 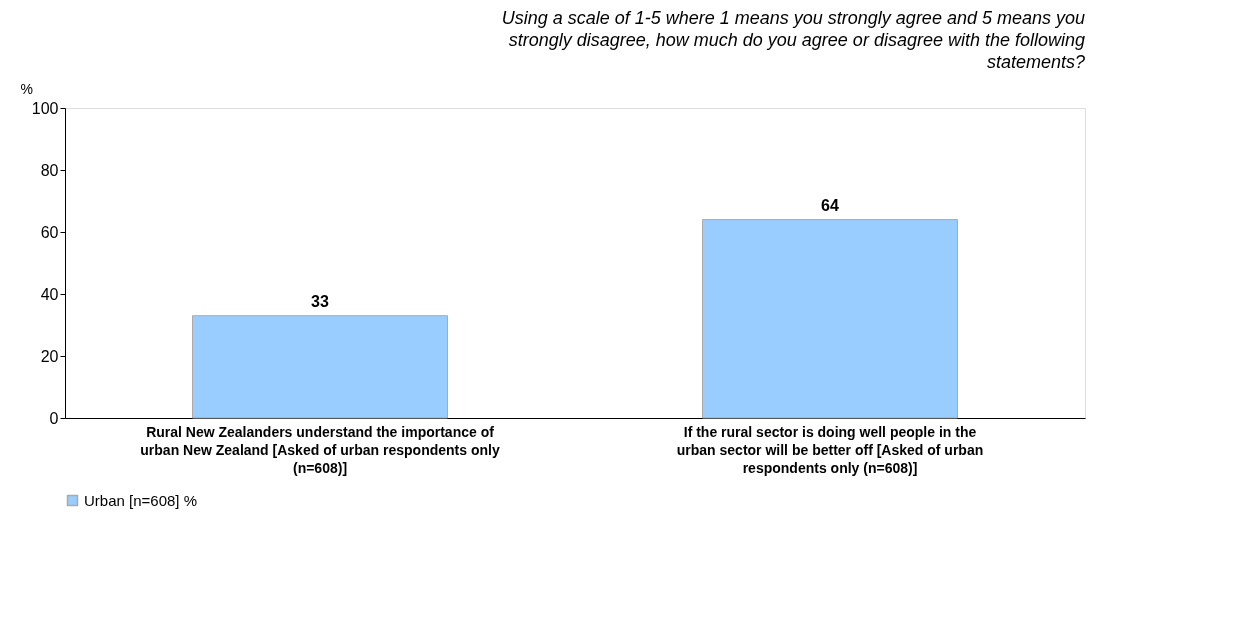 What do you see at coordinates (45, 108) in the screenshot?
I see `y-tick-label: 100` at bounding box center [45, 108].